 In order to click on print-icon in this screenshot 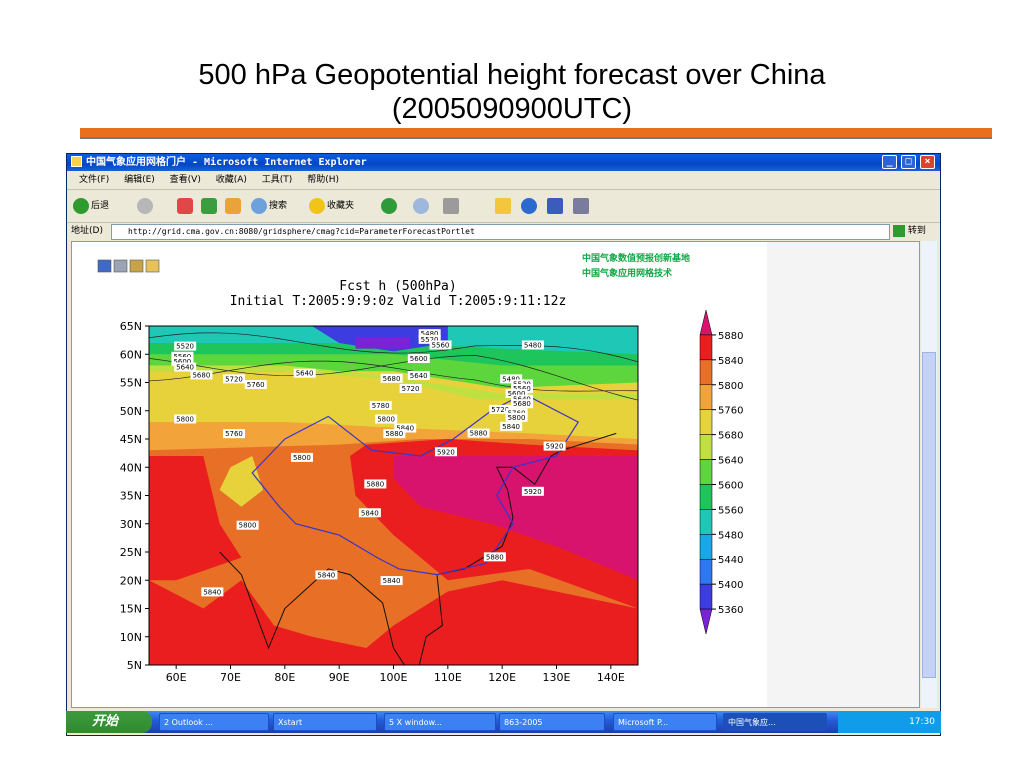, I will do `click(451, 205)`.